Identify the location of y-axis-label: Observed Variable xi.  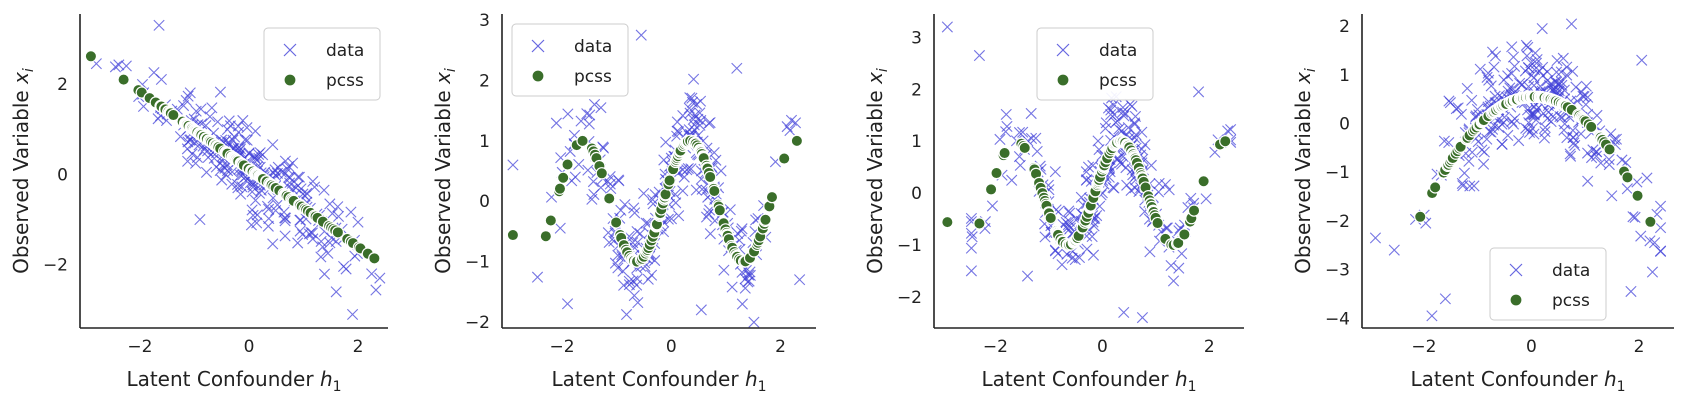
(23, 171).